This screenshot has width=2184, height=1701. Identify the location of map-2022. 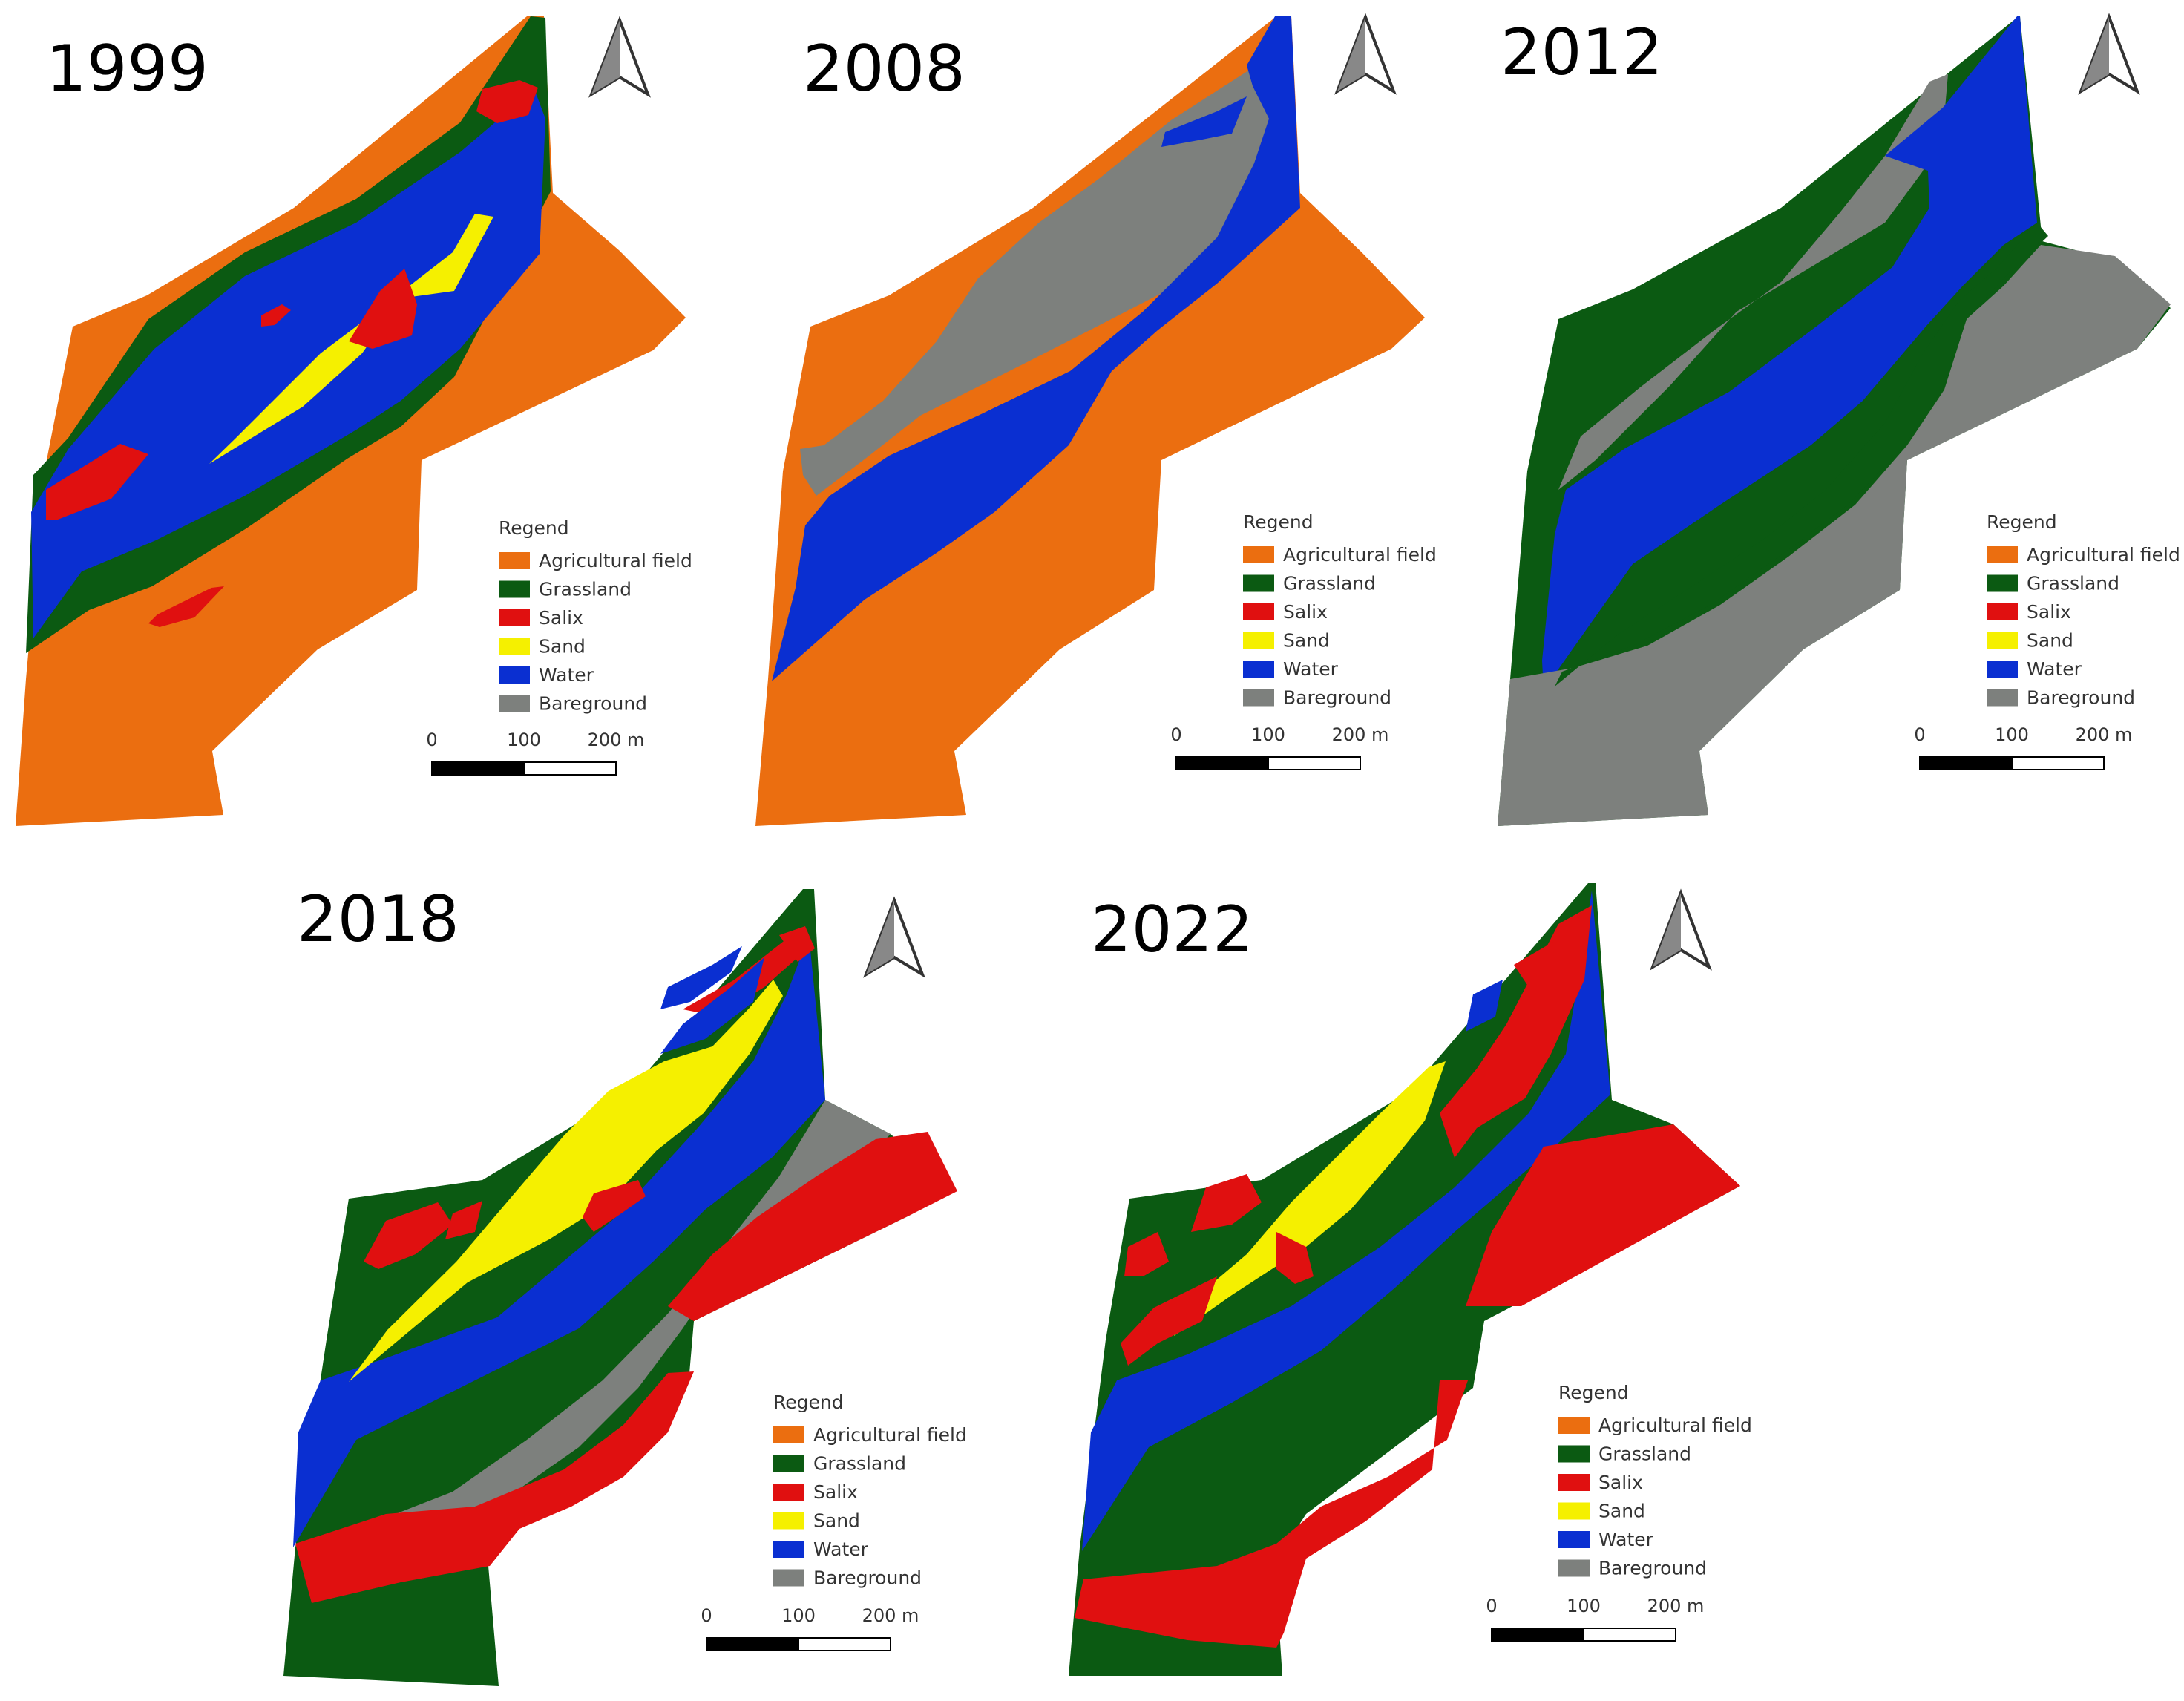
(1405, 1279).